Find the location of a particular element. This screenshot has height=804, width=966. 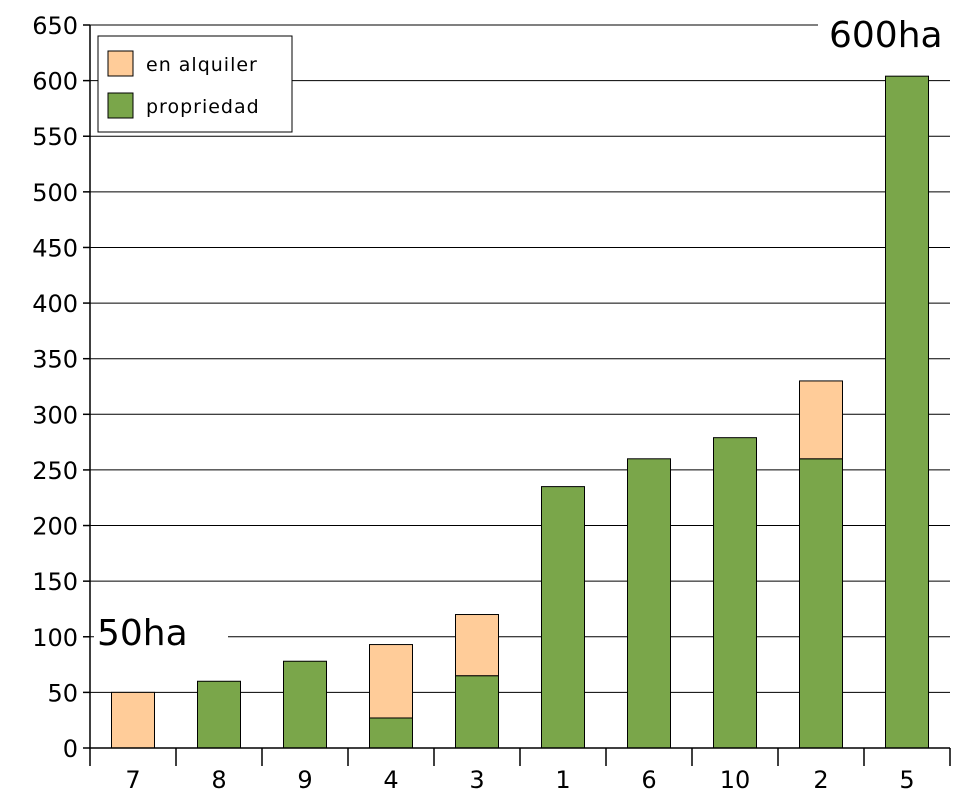

x-tick-label: 10 is located at coordinates (735, 780).